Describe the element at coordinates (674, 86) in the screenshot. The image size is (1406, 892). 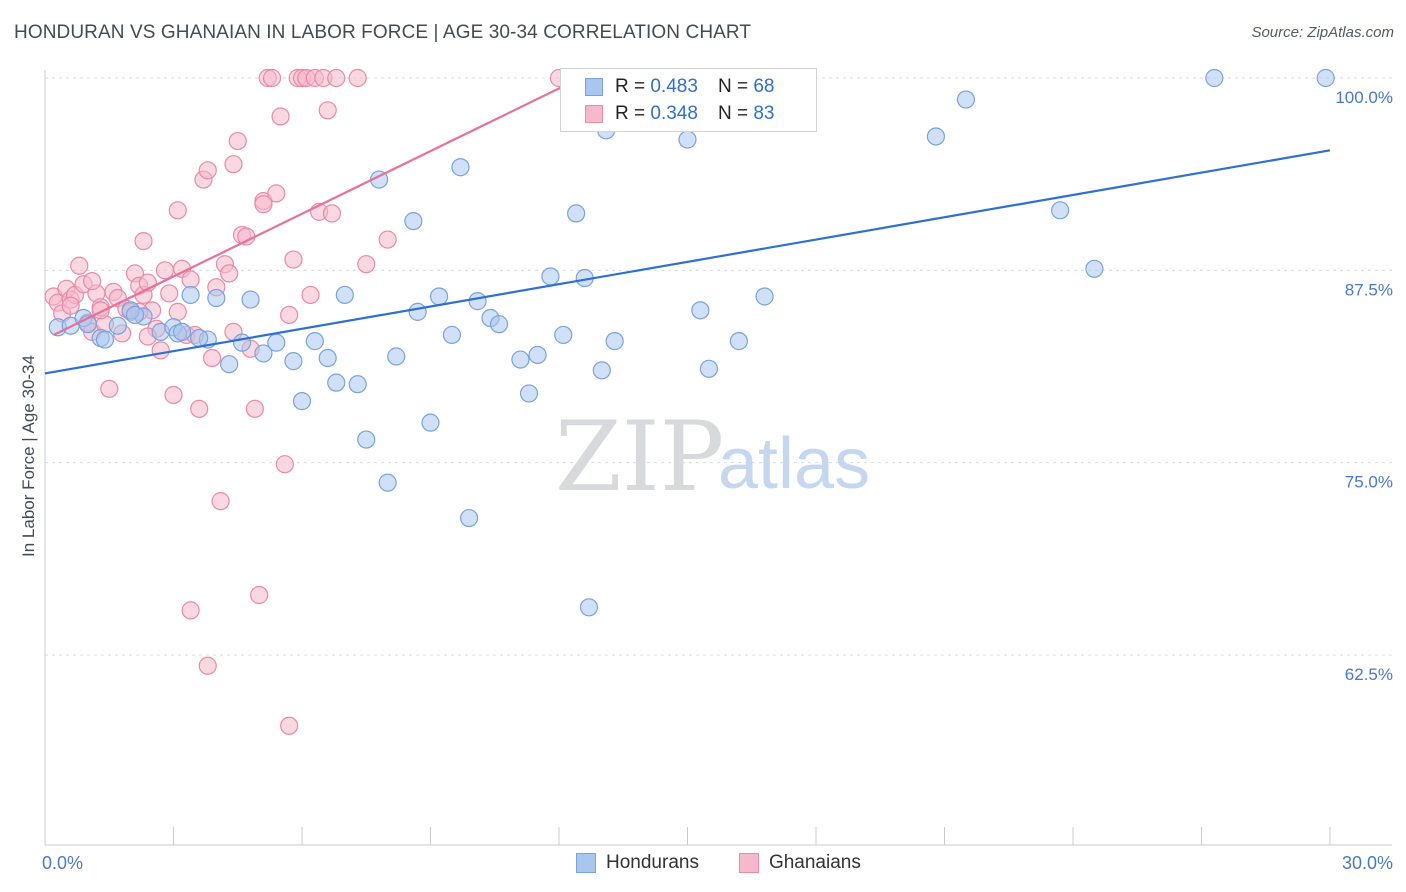
I see `legend-r-value: 0.483` at that location.